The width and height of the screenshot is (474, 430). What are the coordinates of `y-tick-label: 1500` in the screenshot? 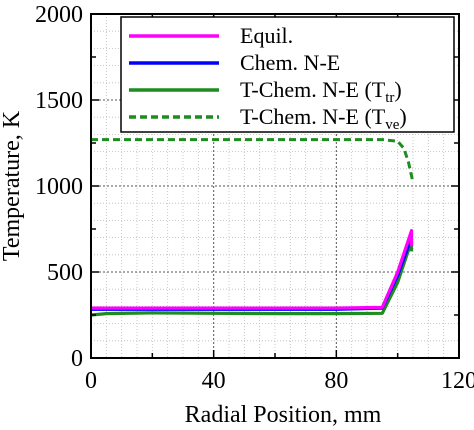 It's located at (59, 101).